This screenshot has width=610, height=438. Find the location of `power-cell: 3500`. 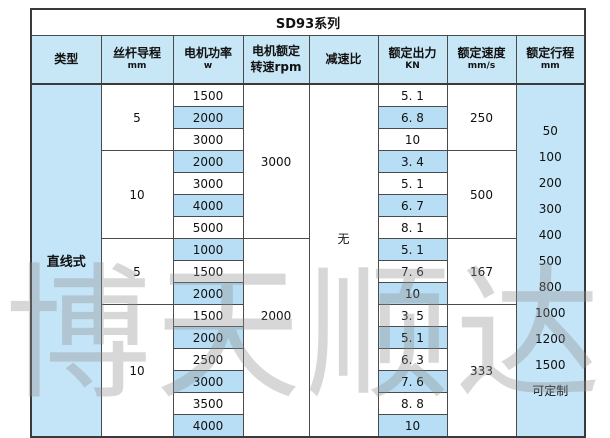

power-cell: 3500 is located at coordinates (208, 403).